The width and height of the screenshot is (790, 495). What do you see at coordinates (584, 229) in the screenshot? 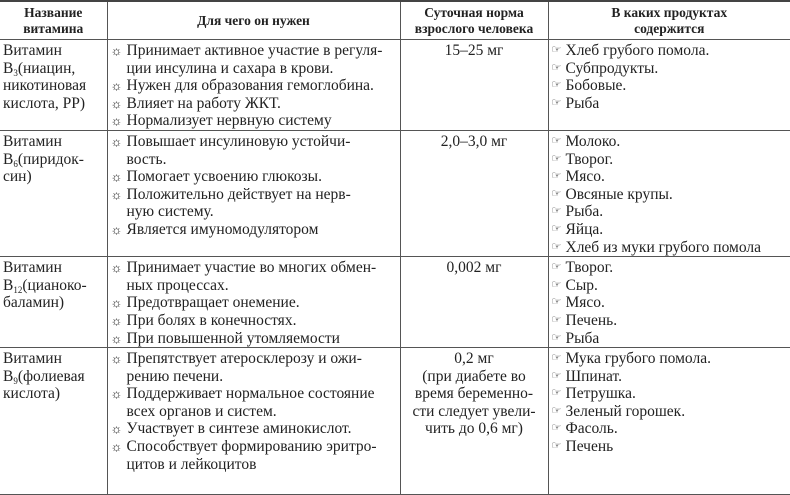
I see `product-text: Яйца.` at bounding box center [584, 229].